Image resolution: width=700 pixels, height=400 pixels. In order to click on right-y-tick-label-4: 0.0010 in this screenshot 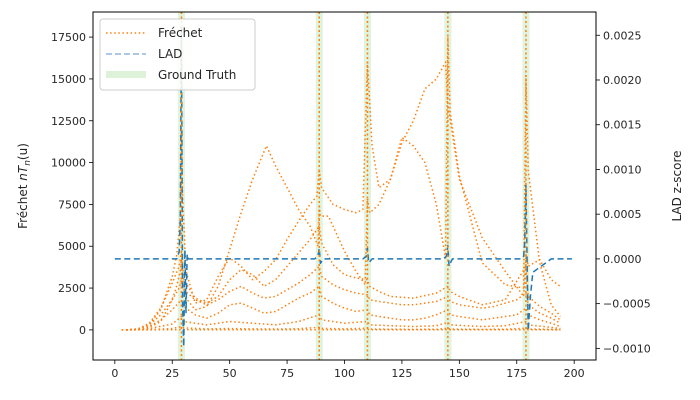, I will do `click(622, 169)`.